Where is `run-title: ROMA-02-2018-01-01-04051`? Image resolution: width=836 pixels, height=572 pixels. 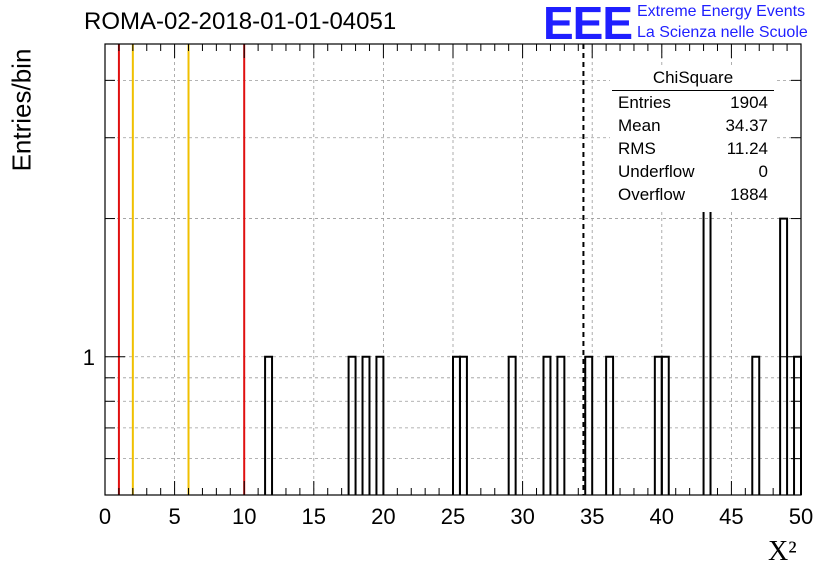
run-title: ROMA-02-2018-01-01-04051 is located at coordinates (240, 21).